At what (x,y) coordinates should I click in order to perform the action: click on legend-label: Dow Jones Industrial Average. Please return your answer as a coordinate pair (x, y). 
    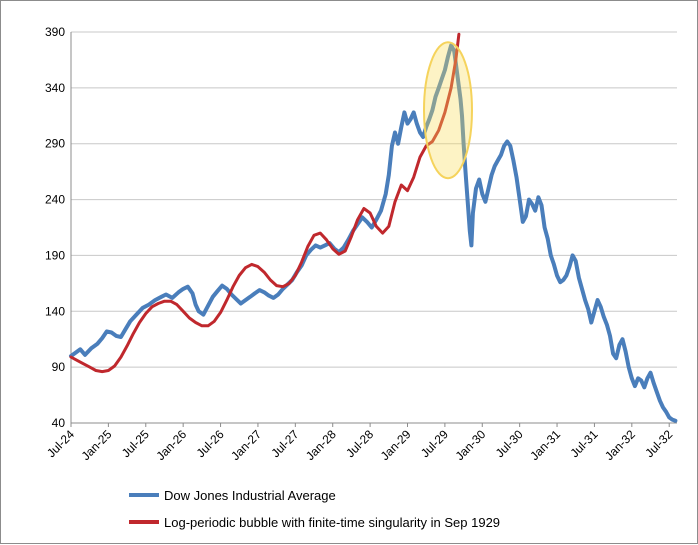
    Looking at the image, I should click on (250, 495).